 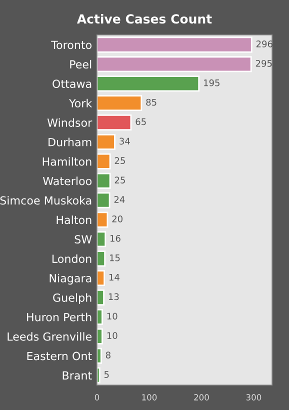 I want to click on y-tick-label: Waterloo, so click(x=67, y=181).